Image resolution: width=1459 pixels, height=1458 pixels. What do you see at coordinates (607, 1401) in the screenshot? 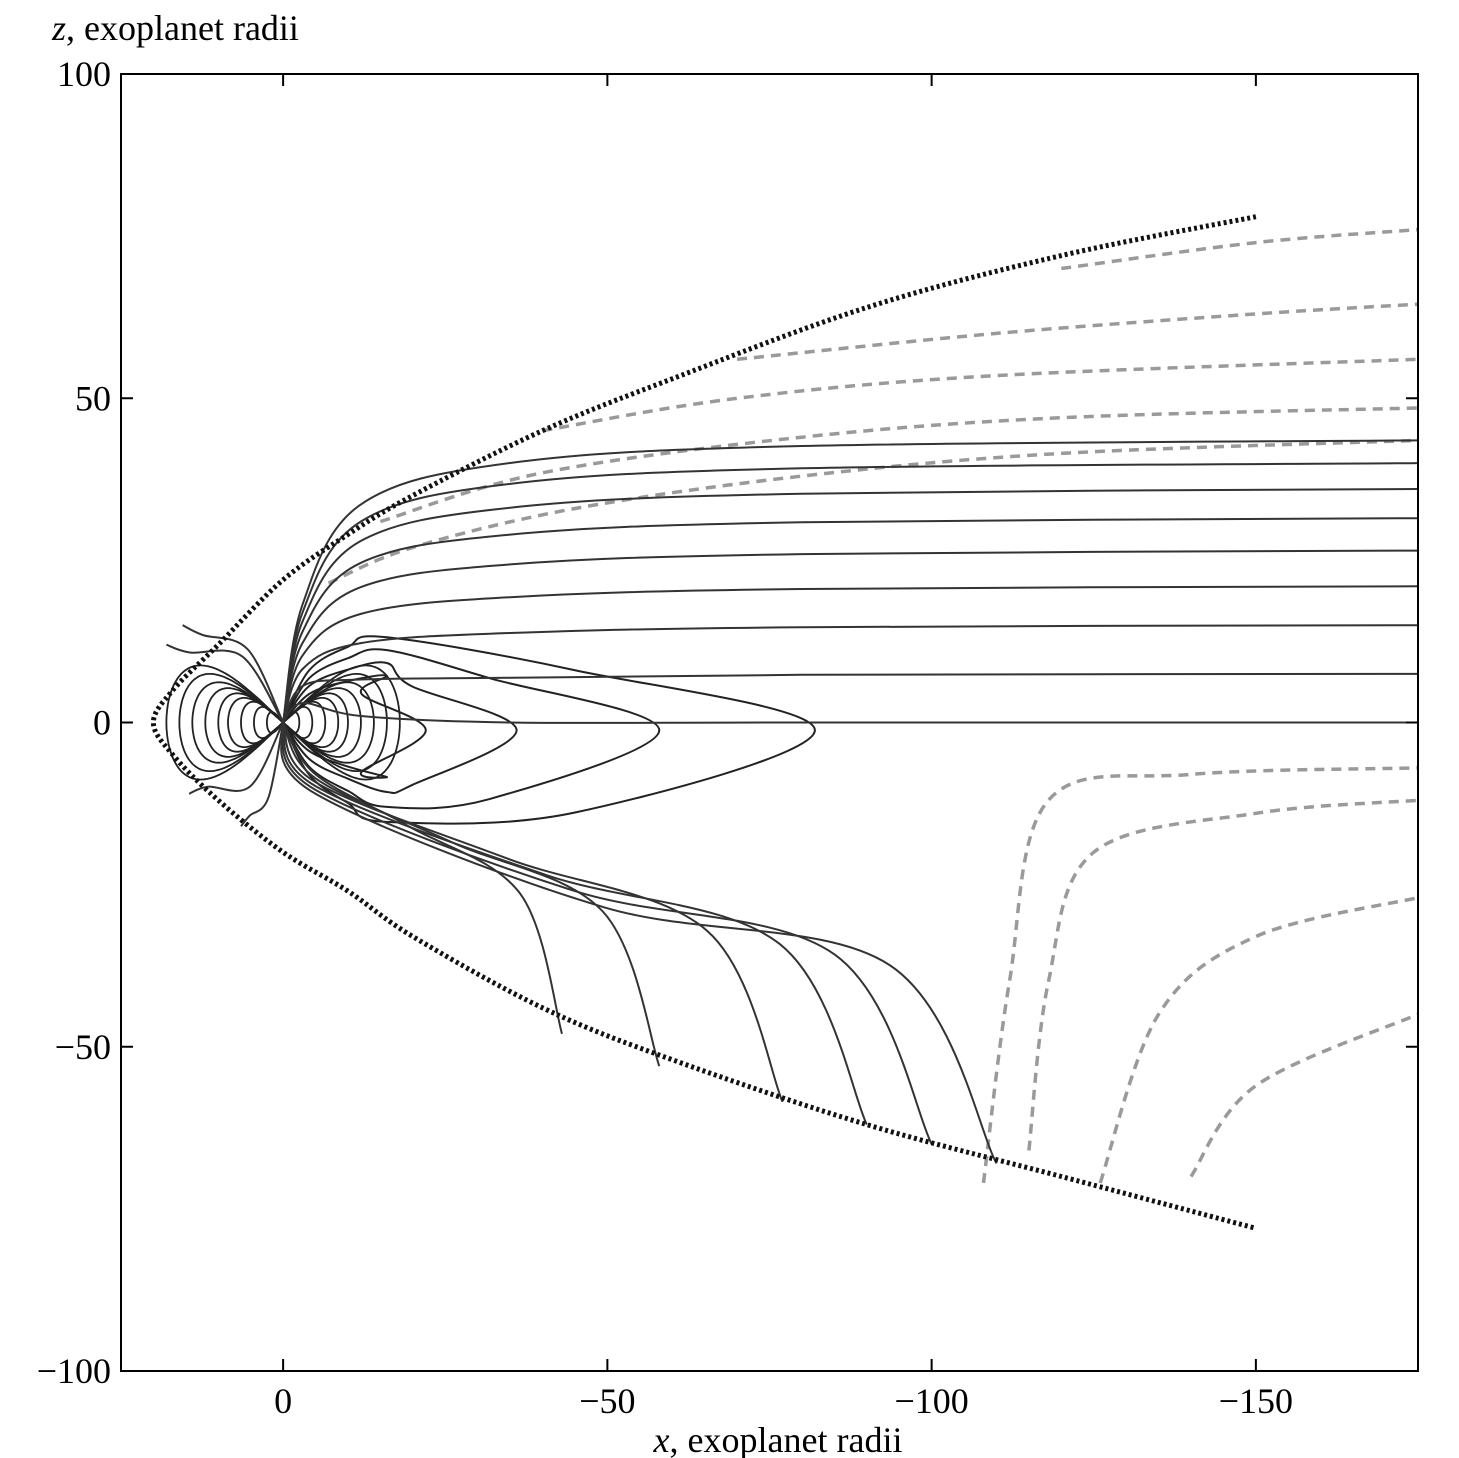
I see `x-tick-label: −50` at bounding box center [607, 1401].